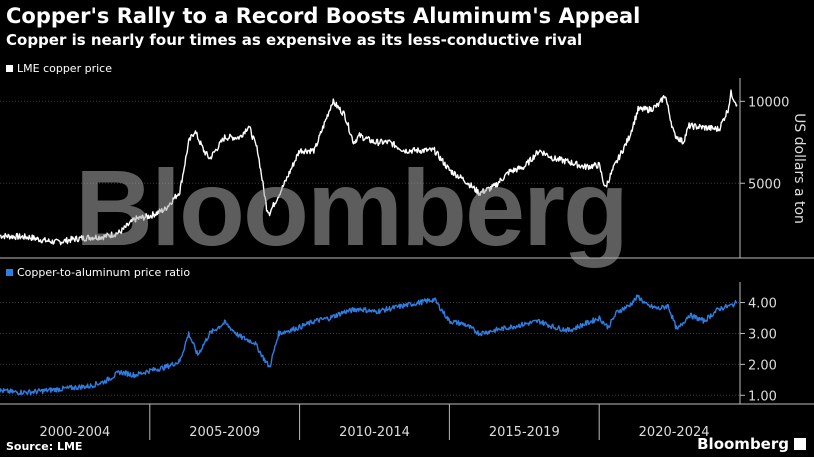 Image resolution: width=814 pixels, height=457 pixels. What do you see at coordinates (9, 272) in the screenshot?
I see `legend-swatch-ratio` at bounding box center [9, 272].